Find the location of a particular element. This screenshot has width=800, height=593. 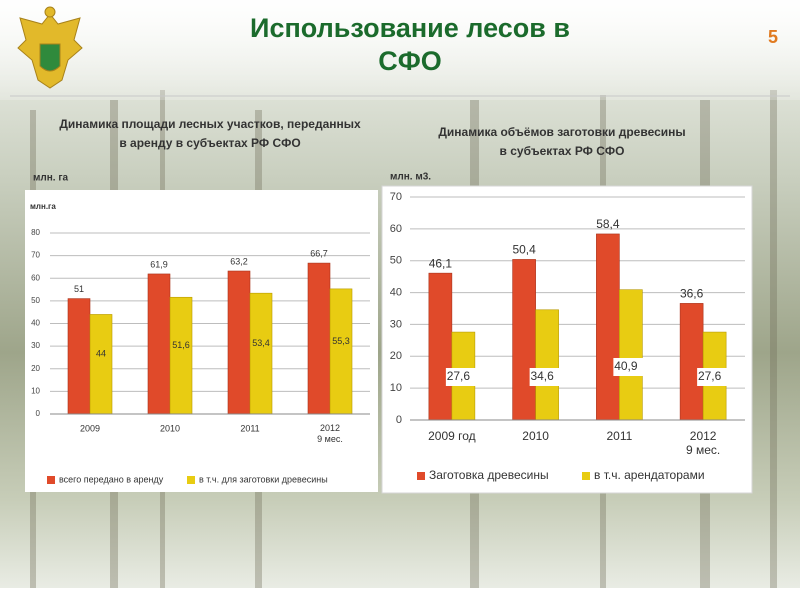

unit-label: млн.га is located at coordinates (43, 206).